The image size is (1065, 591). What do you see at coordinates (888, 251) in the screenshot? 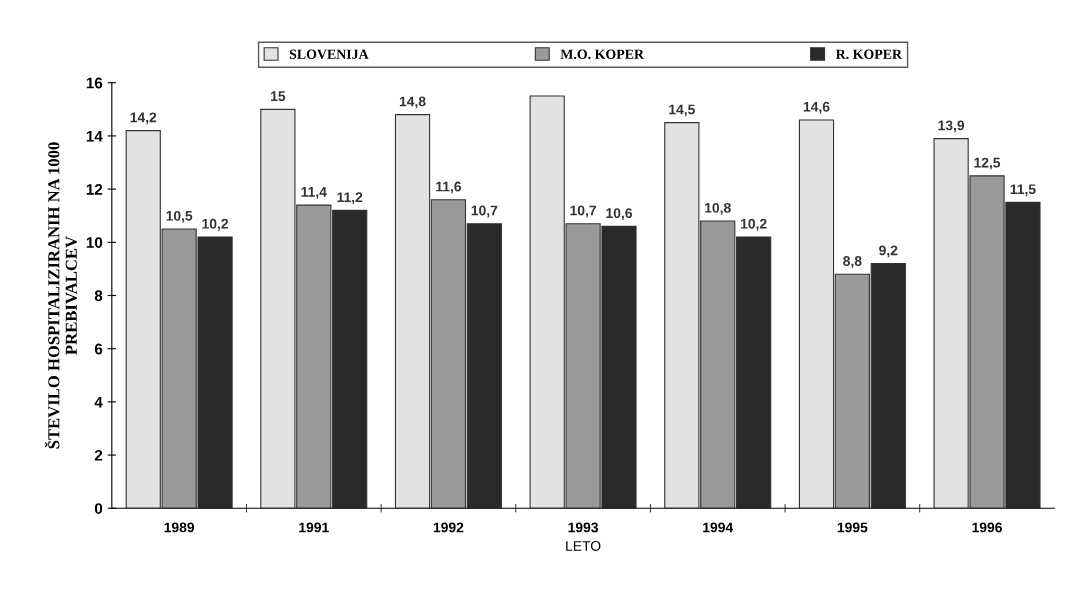
I see `data-label: 9,2` at bounding box center [888, 251].